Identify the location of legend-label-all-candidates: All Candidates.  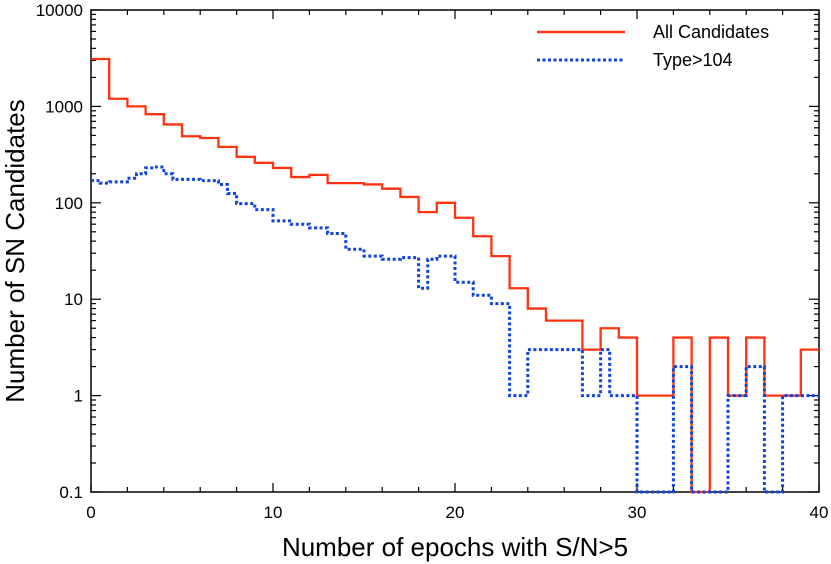
(711, 32).